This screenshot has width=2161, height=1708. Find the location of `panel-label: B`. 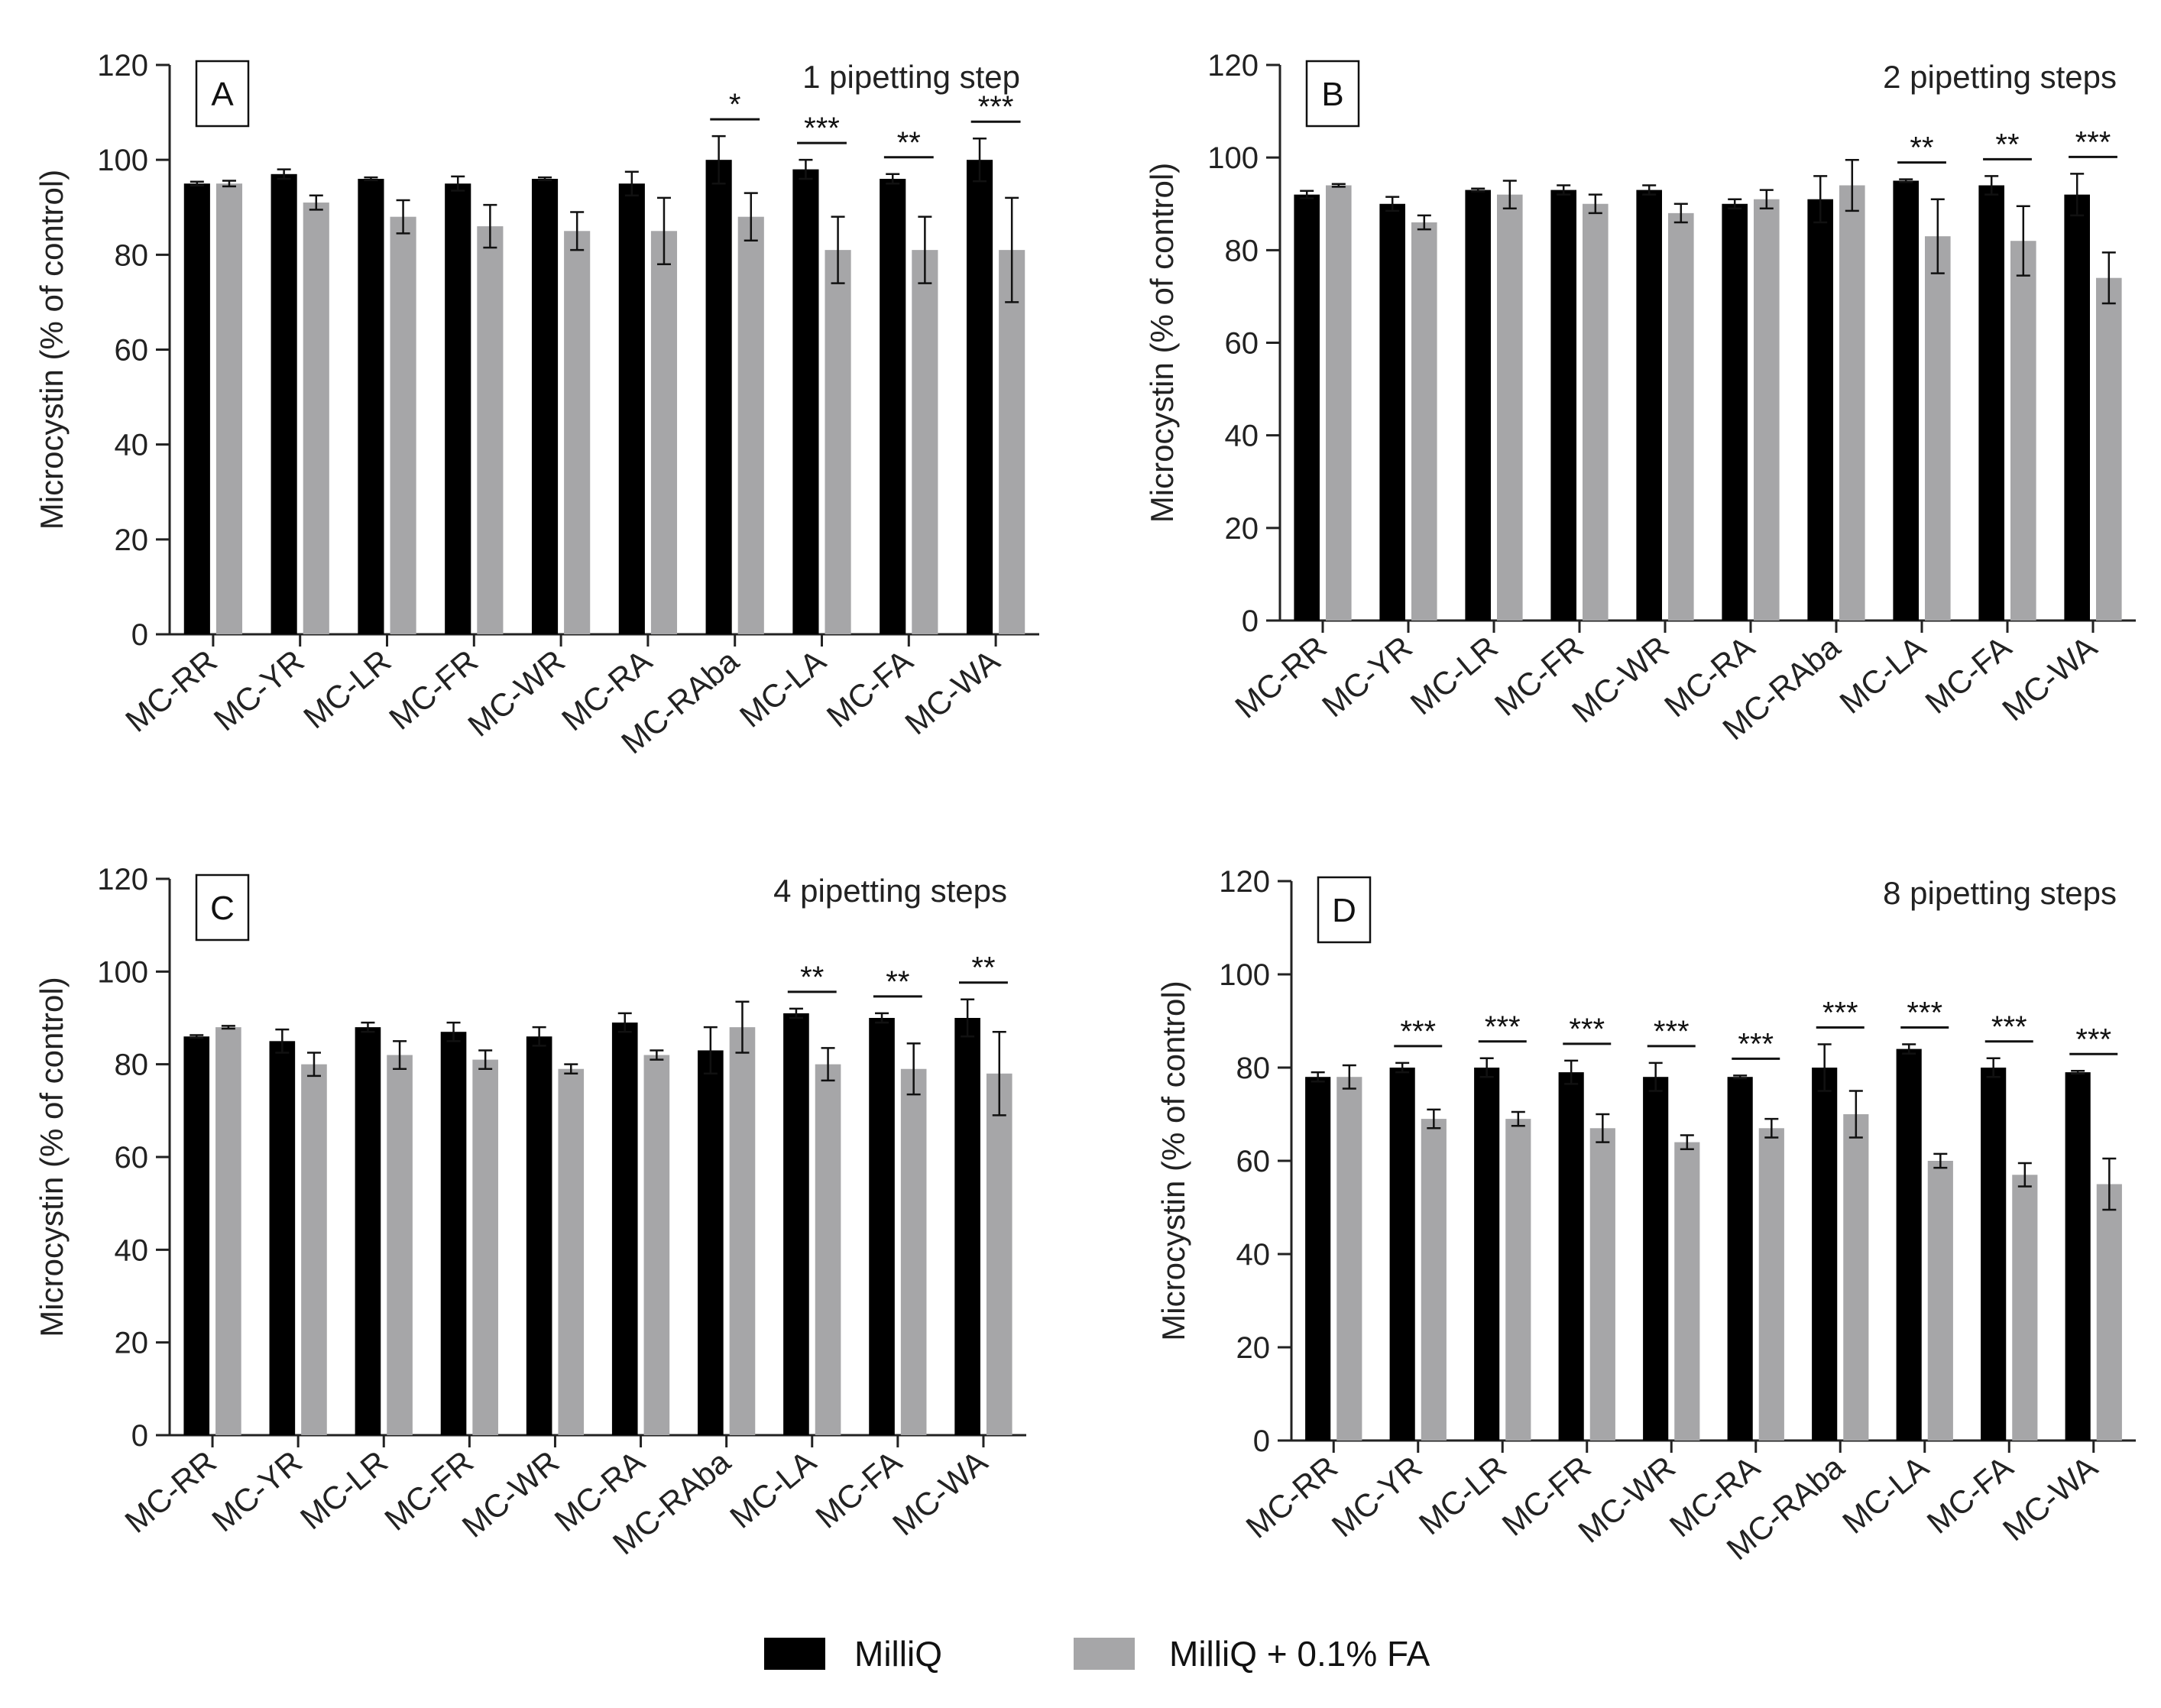

panel-label: B is located at coordinates (1332, 94).